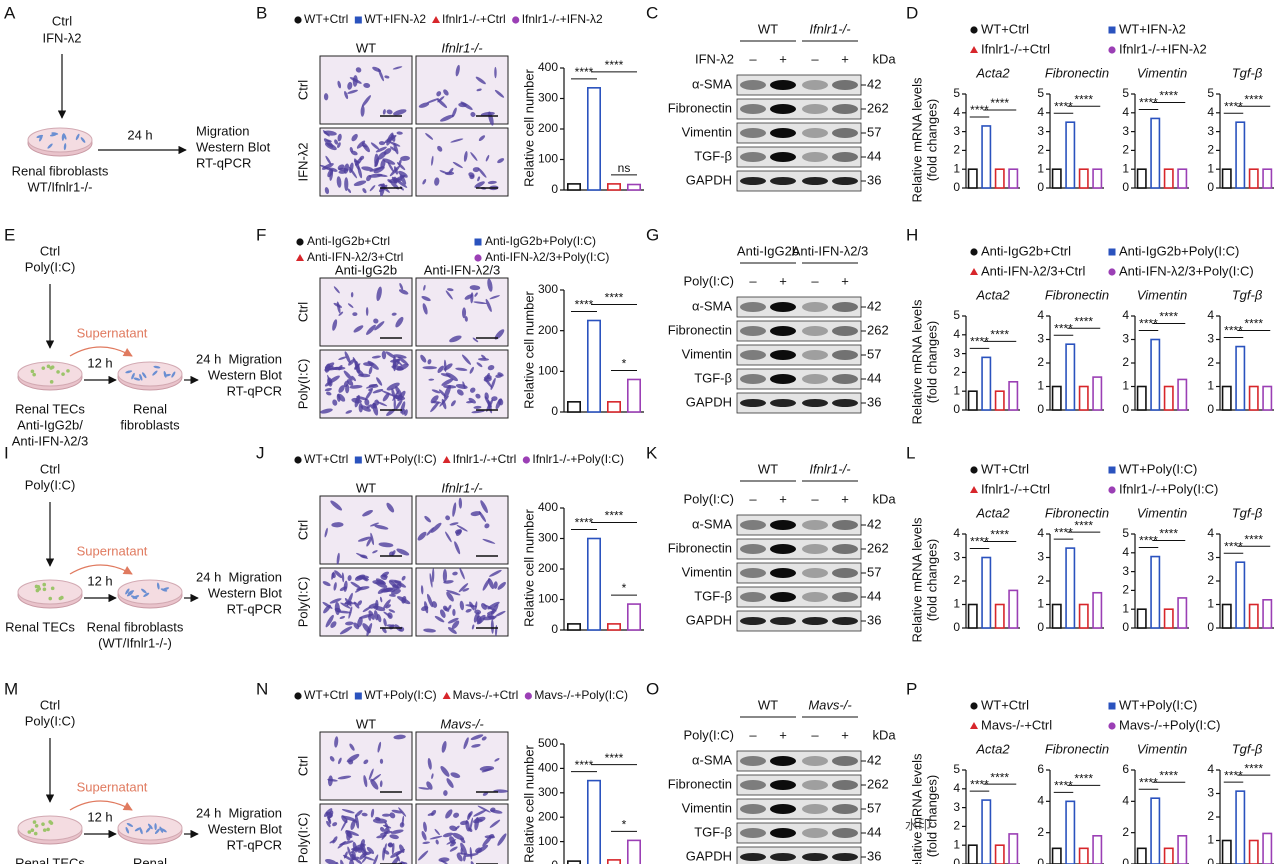  What do you see at coordinates (548, 743) in the screenshot?
I see `y-tick-label: 500` at bounding box center [548, 743].